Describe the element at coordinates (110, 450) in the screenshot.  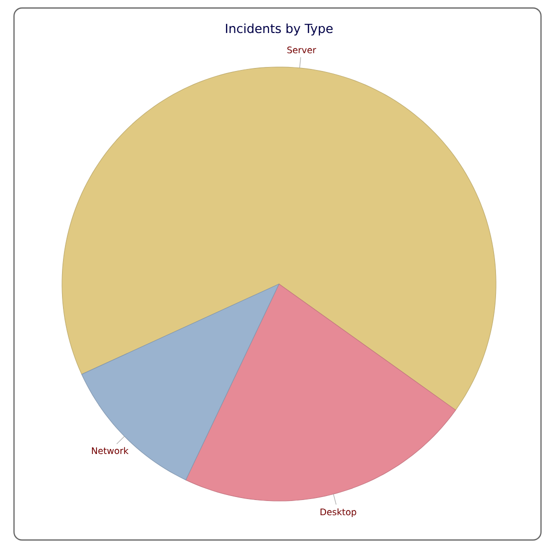
I see `slice-label: Network` at that location.